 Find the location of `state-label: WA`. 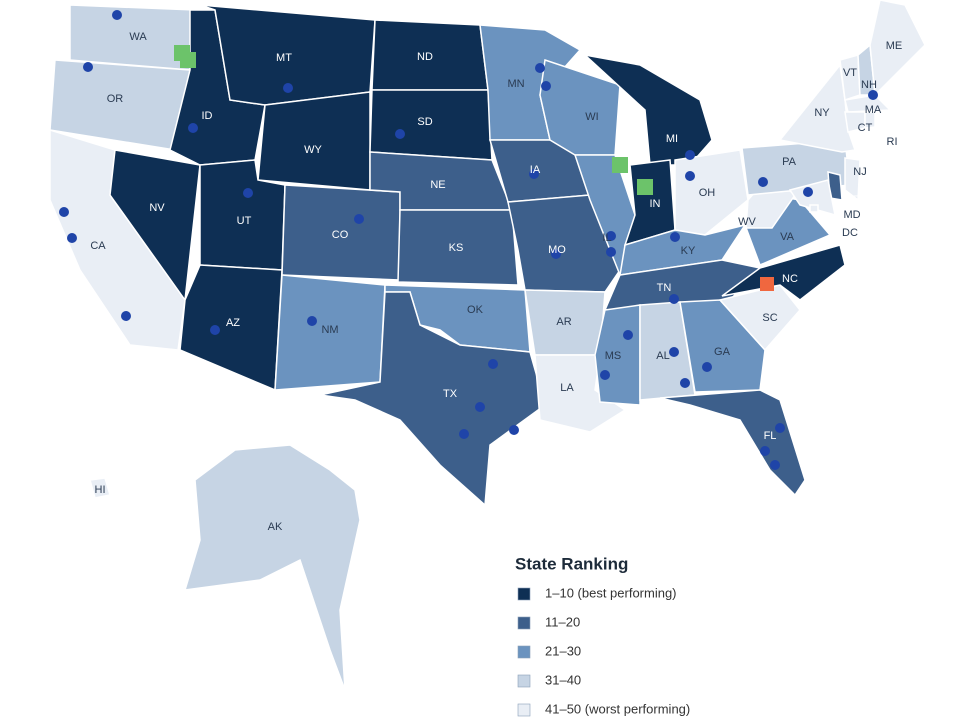

state-label: WA is located at coordinates (138, 37).